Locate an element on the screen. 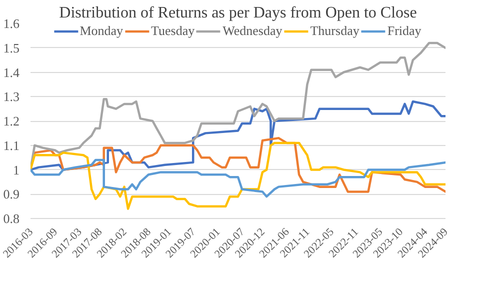 The width and height of the screenshot is (481, 289). y-tick-label: 1.6 is located at coordinates (11, 23).